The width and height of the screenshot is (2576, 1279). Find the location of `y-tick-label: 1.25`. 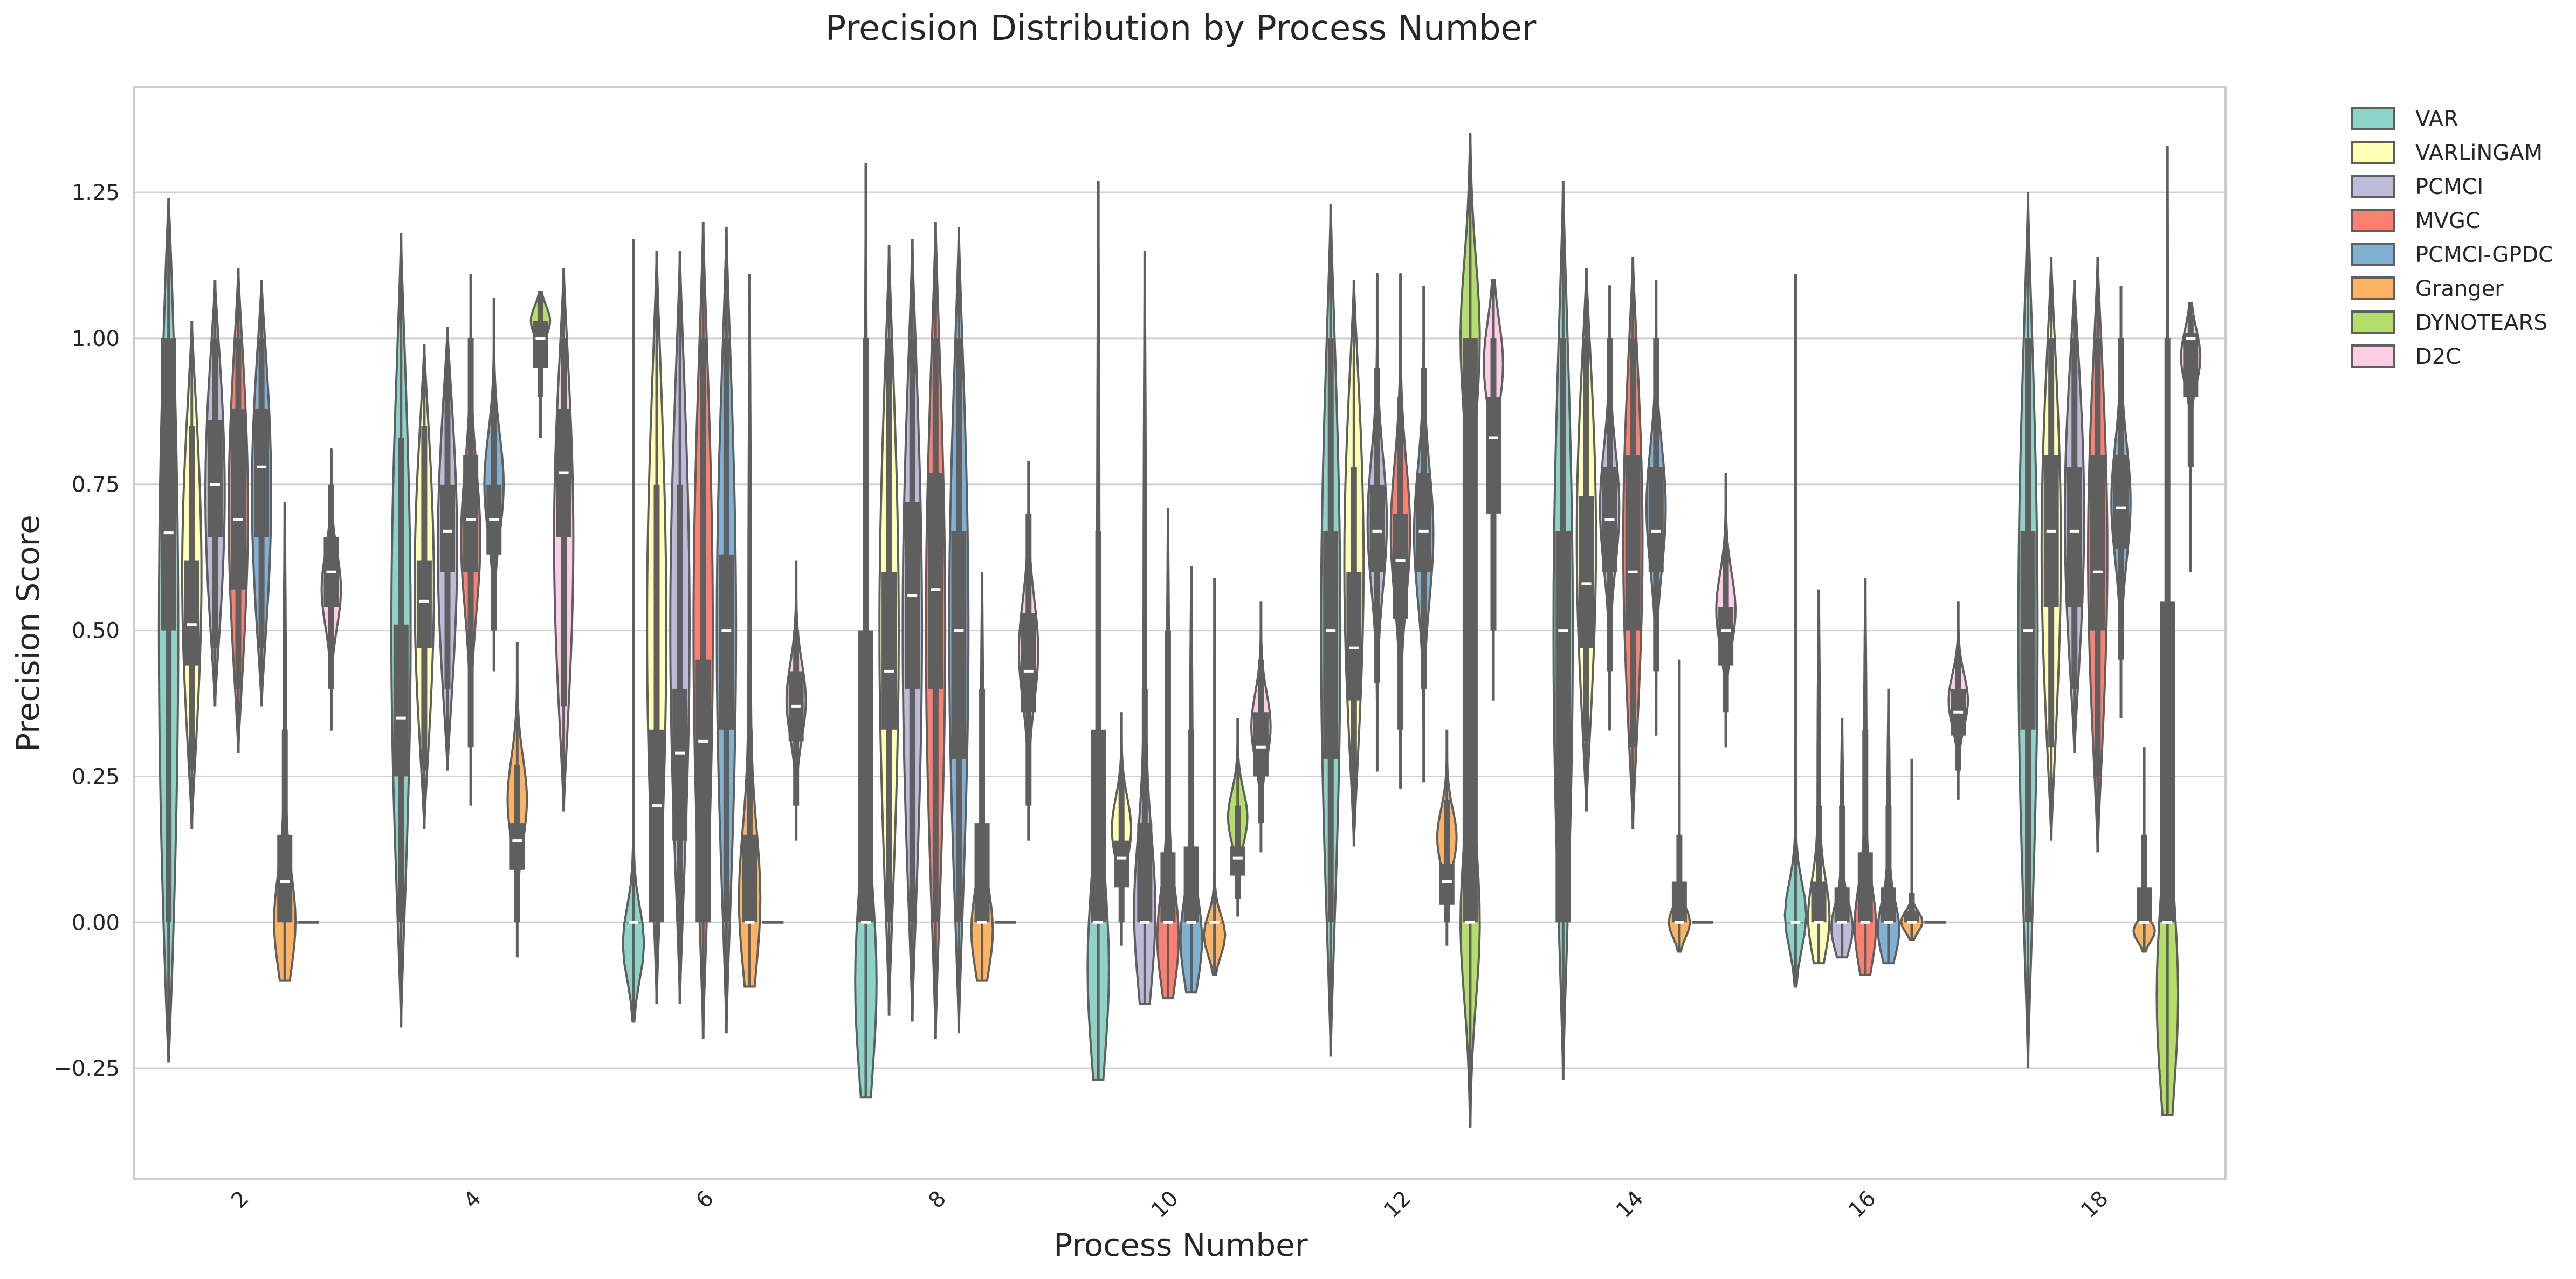

y-tick-label: 1.25 is located at coordinates (96, 193).